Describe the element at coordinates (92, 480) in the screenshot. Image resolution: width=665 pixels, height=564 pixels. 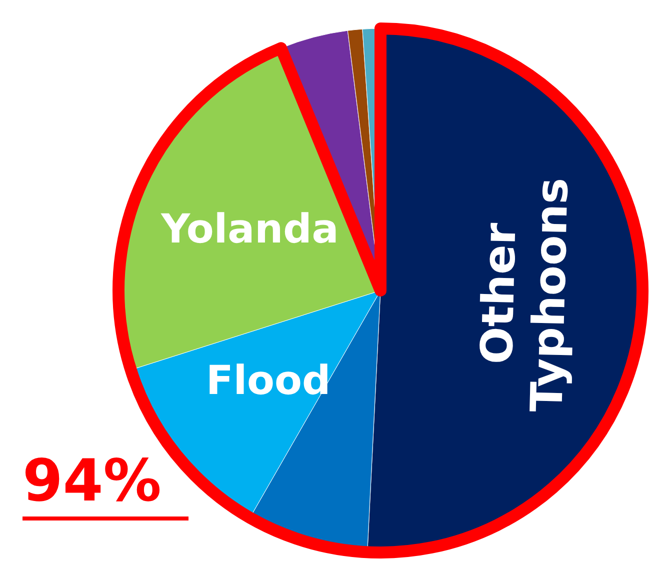
I see `text: 94%` at that location.